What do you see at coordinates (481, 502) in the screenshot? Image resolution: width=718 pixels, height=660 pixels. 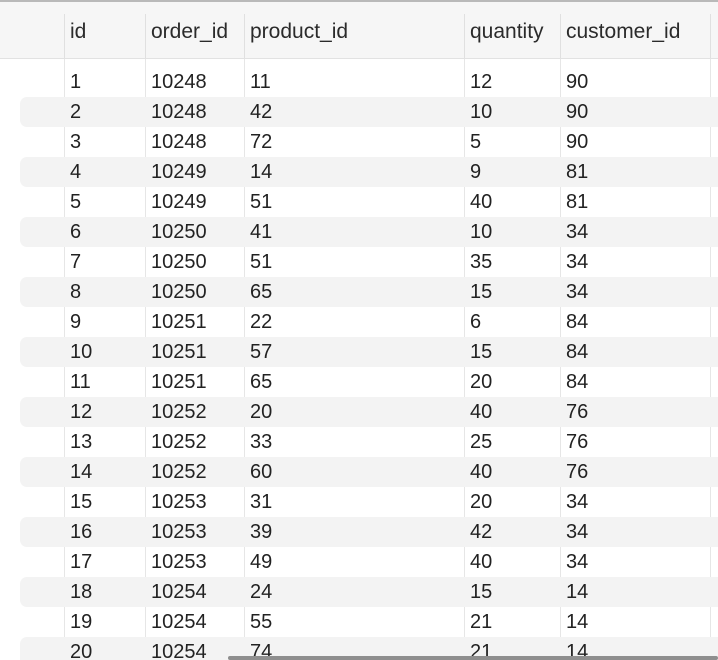 I see `cell-quantity: 20` at bounding box center [481, 502].